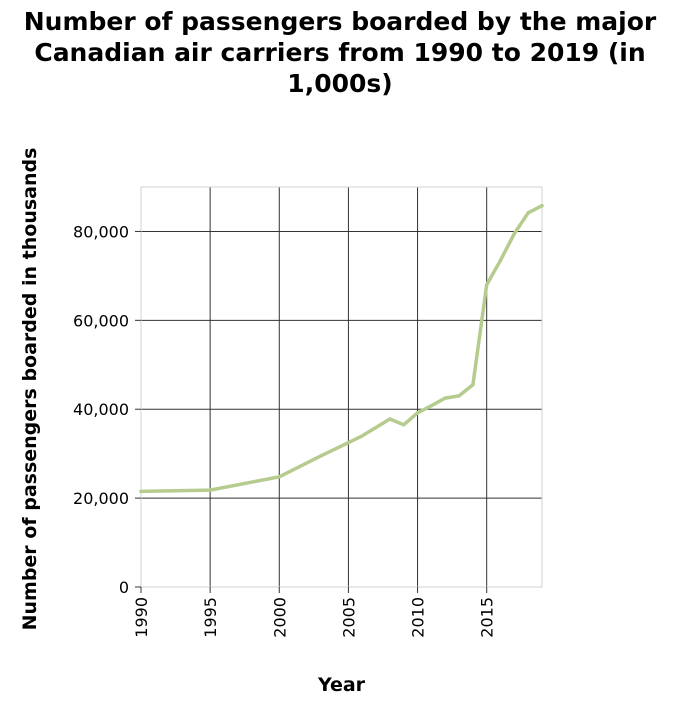 The image size is (680, 704). Describe the element at coordinates (340, 83) in the screenshot. I see `chart-title-line-3: 1,000s)` at that location.